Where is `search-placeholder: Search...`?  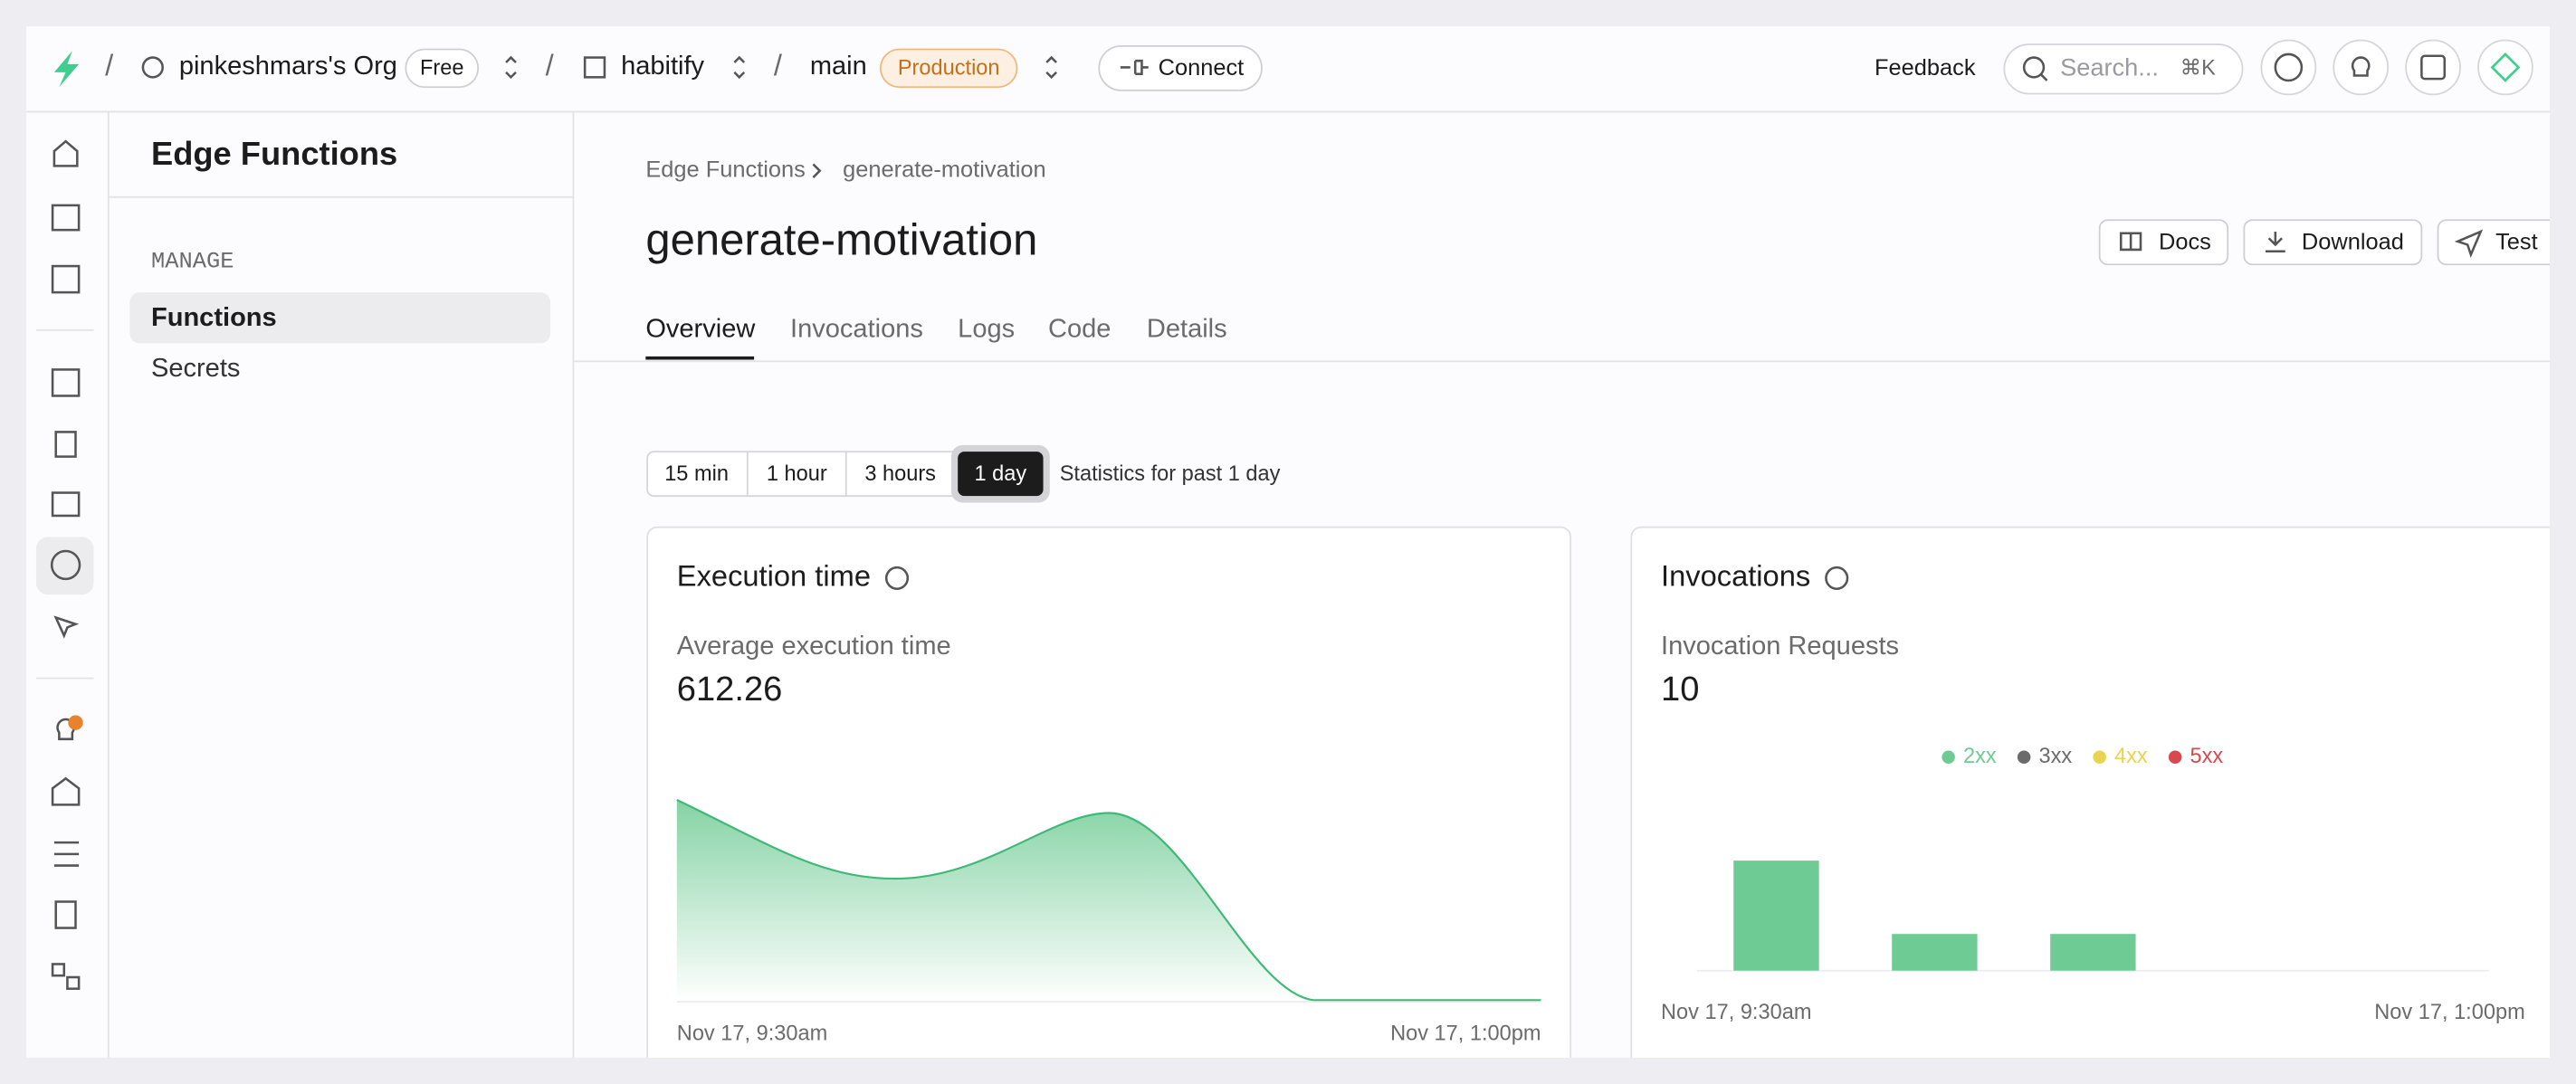
search-placeholder: Search... is located at coordinates (2109, 67).